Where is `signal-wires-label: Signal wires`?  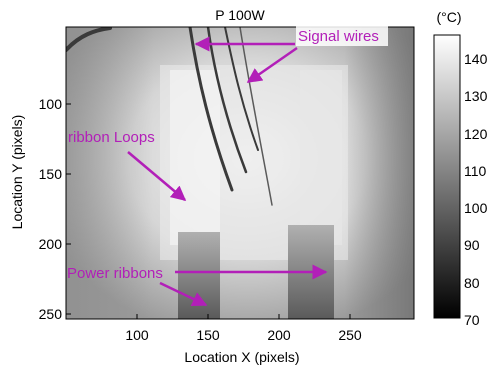
signal-wires-label: Signal wires is located at coordinates (338, 36).